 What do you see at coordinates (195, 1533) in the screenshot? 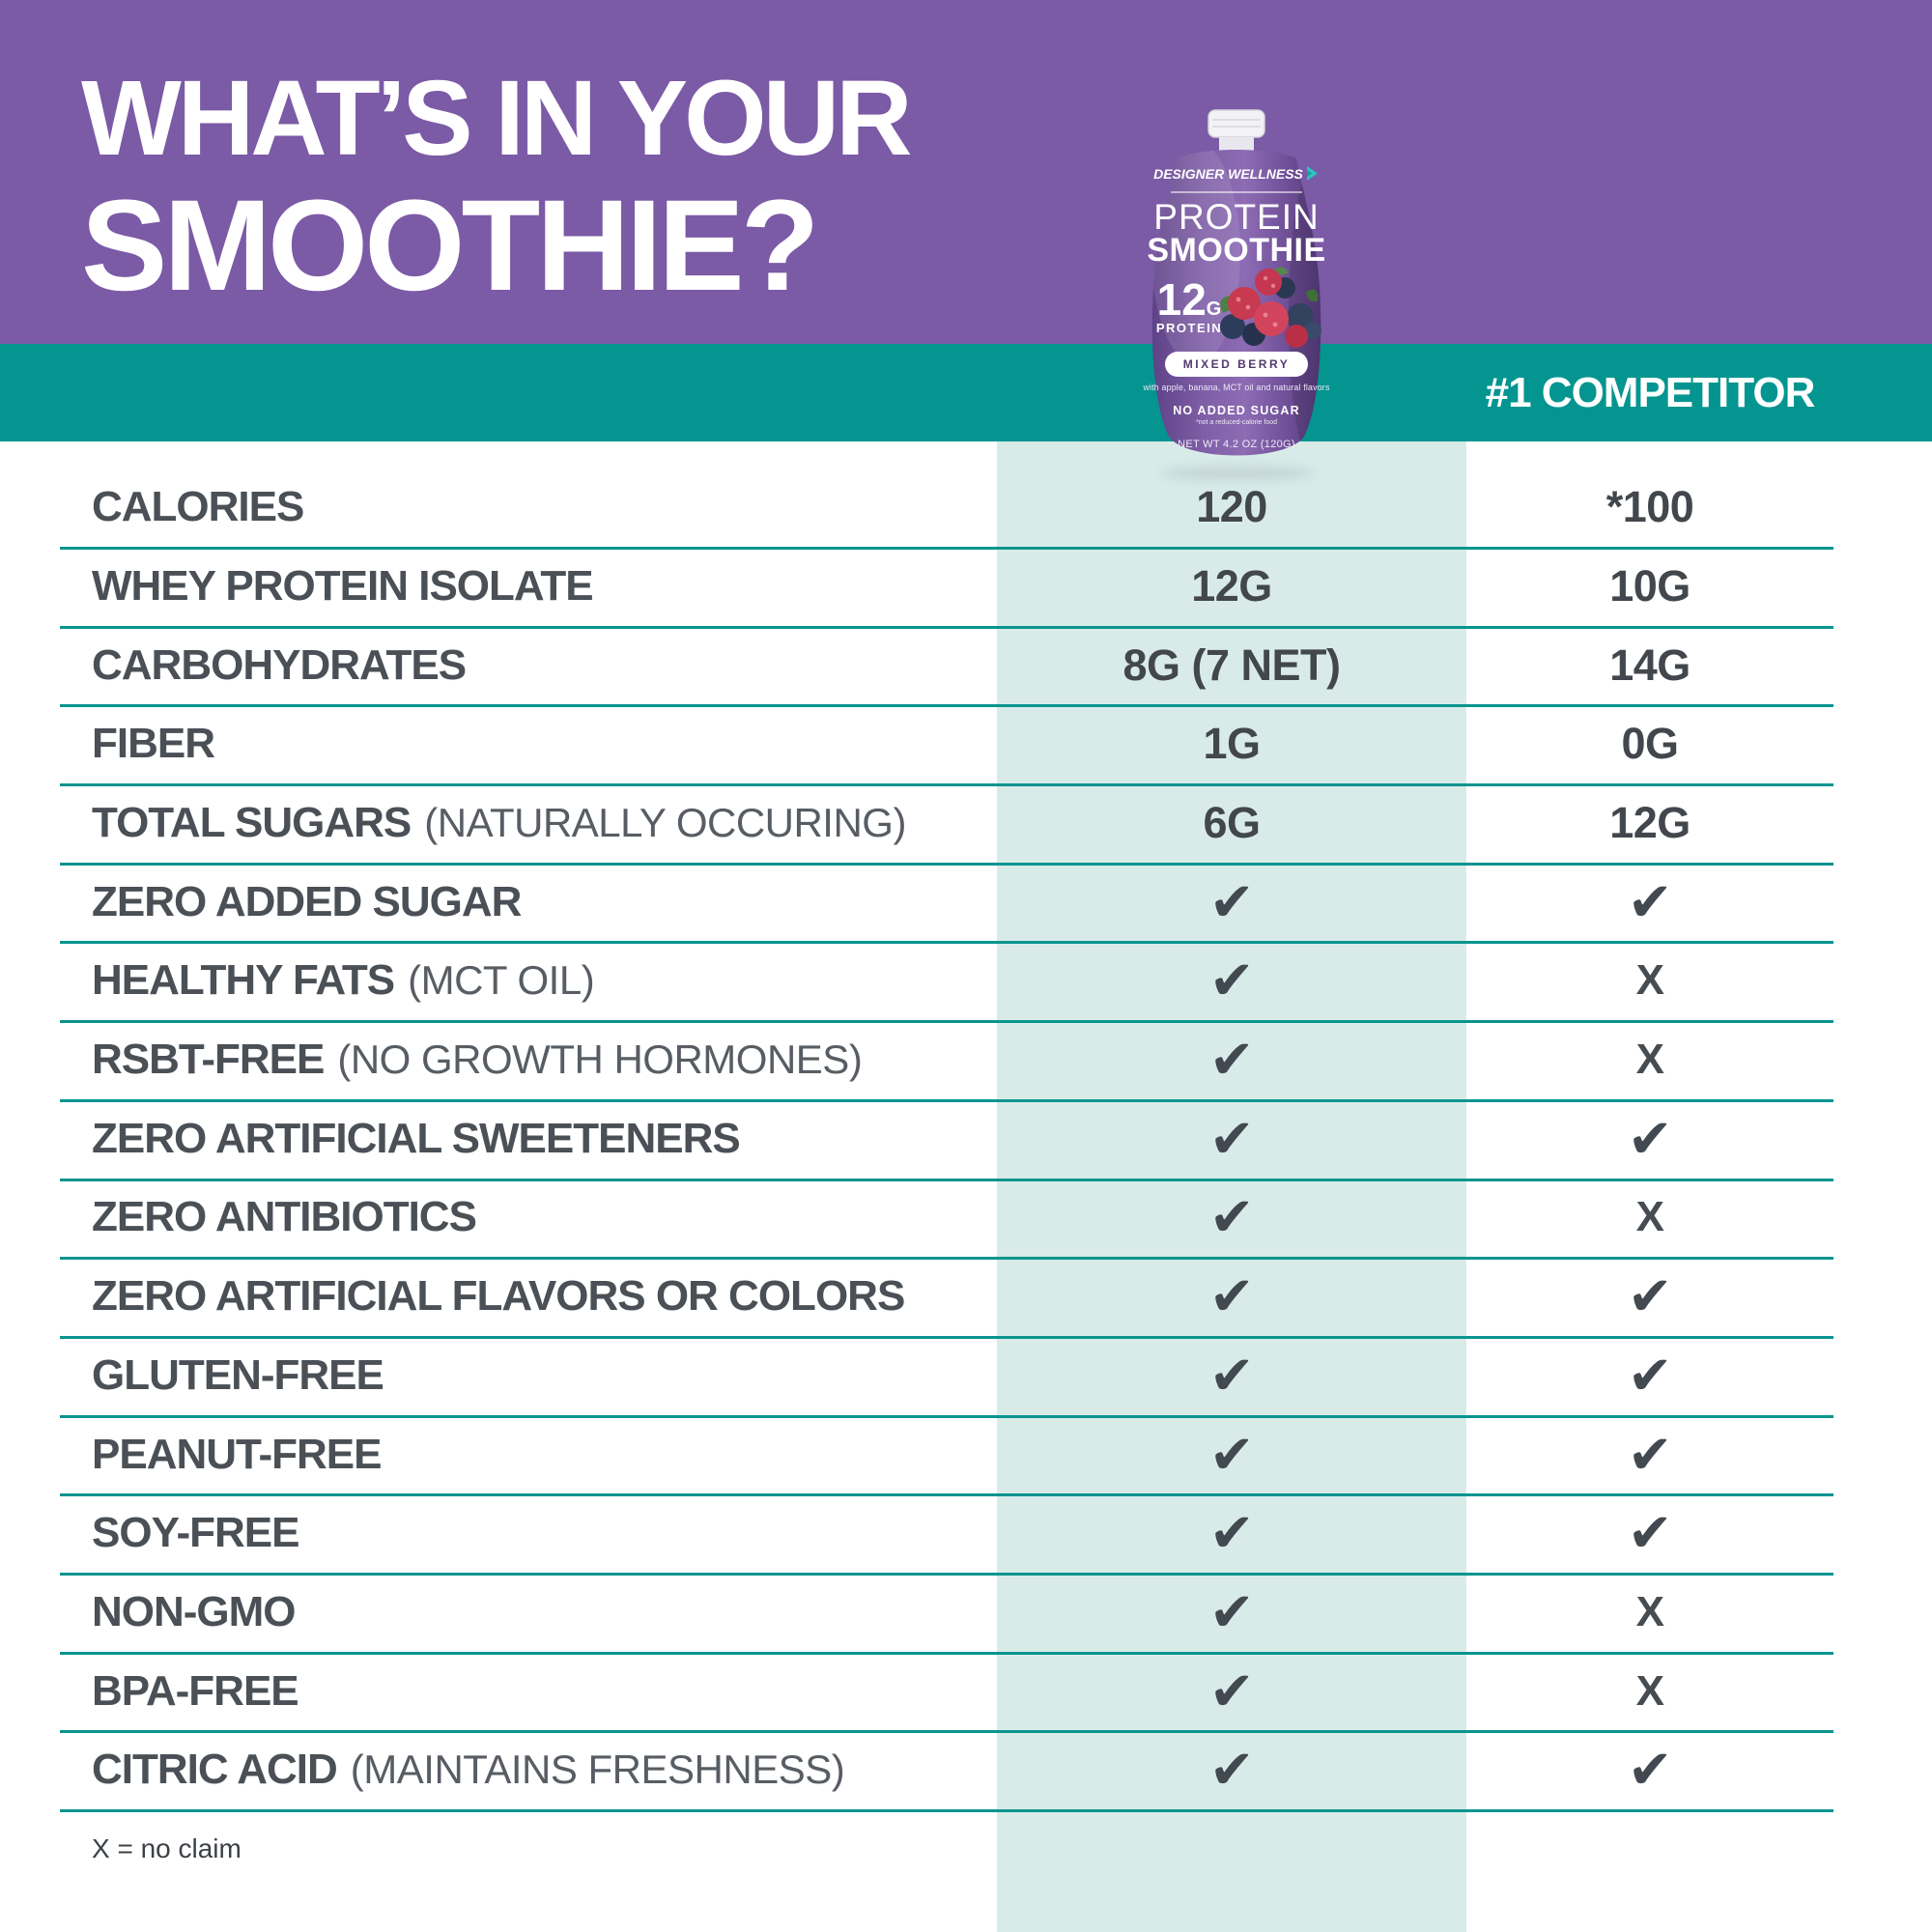
I see `row-label-text: SOY-FREE` at bounding box center [195, 1533].